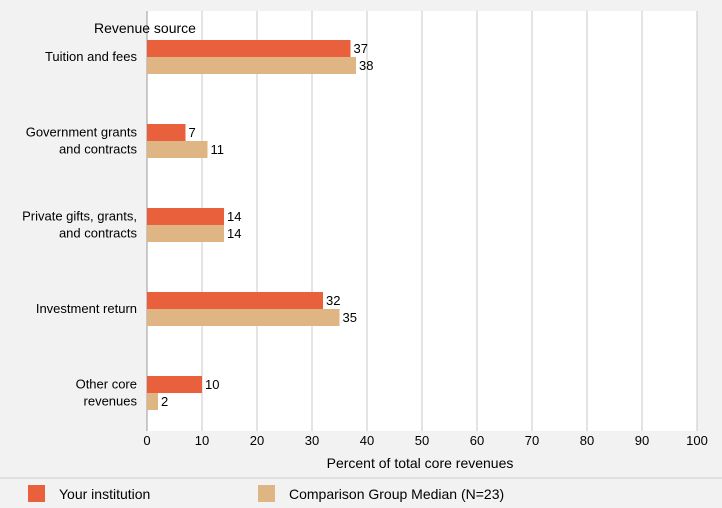  I want to click on category-label: Investment return, so click(86, 308).